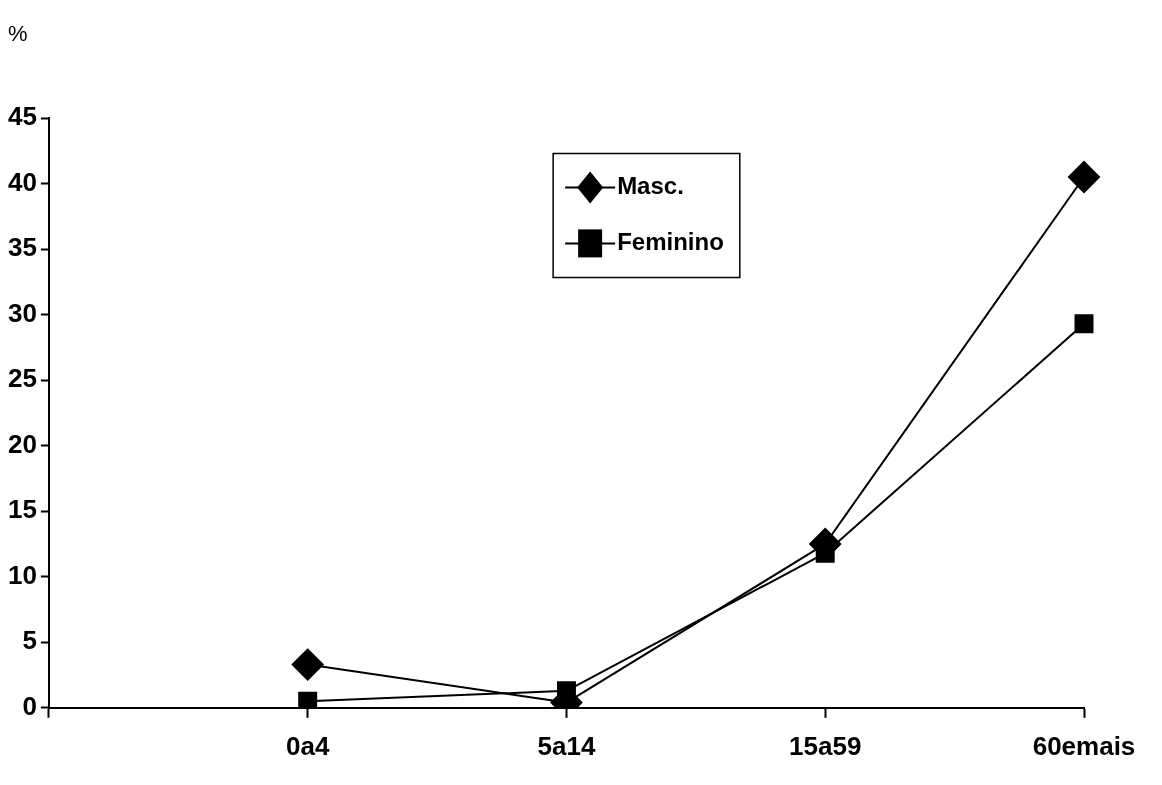  What do you see at coordinates (22, 509) in the screenshot?
I see `y-tick-label: 15` at bounding box center [22, 509].